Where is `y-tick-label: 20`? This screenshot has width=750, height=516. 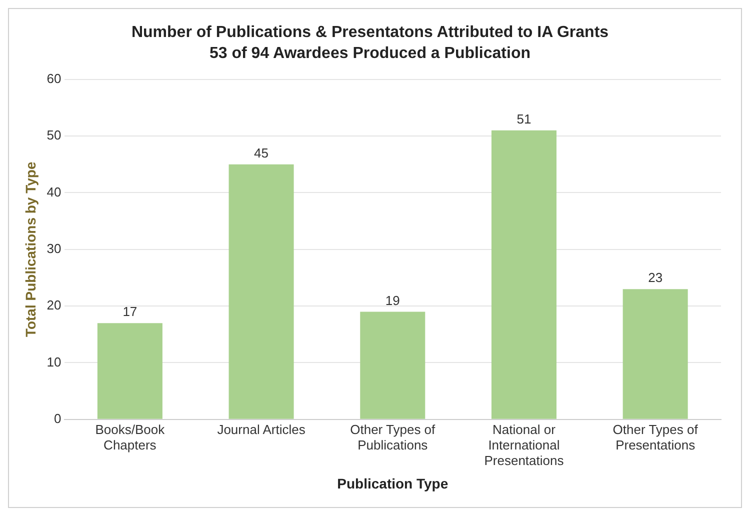 y-tick-label: 20 is located at coordinates (54, 305).